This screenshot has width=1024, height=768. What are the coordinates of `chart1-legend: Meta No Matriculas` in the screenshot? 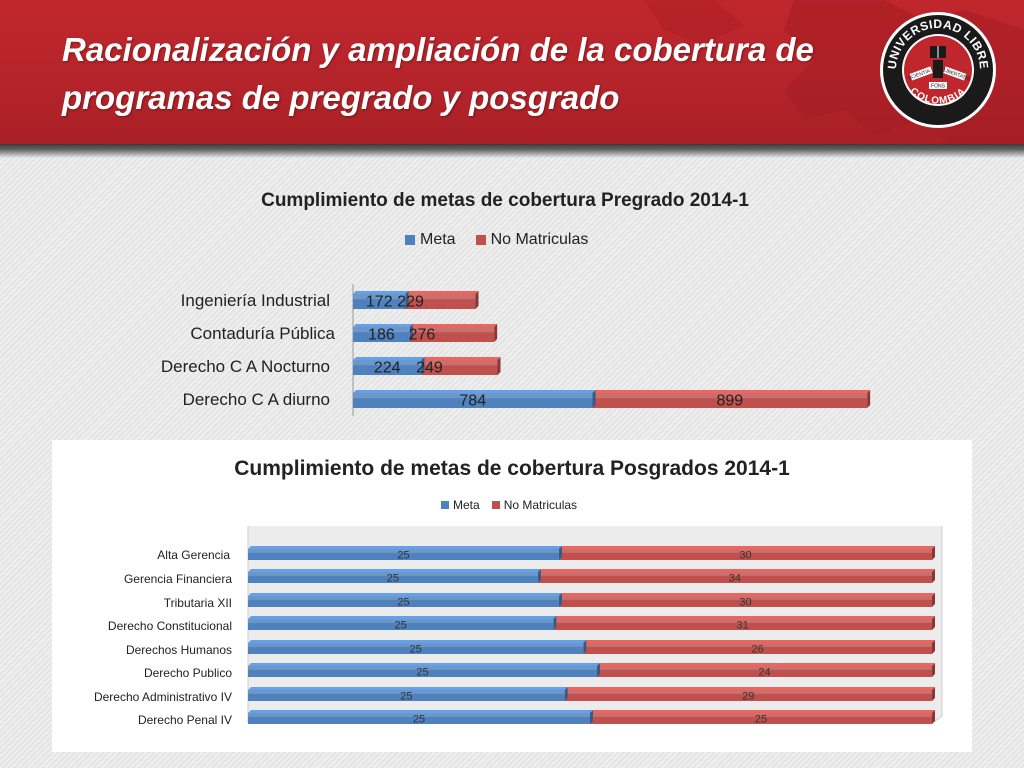 It's located at (496, 240).